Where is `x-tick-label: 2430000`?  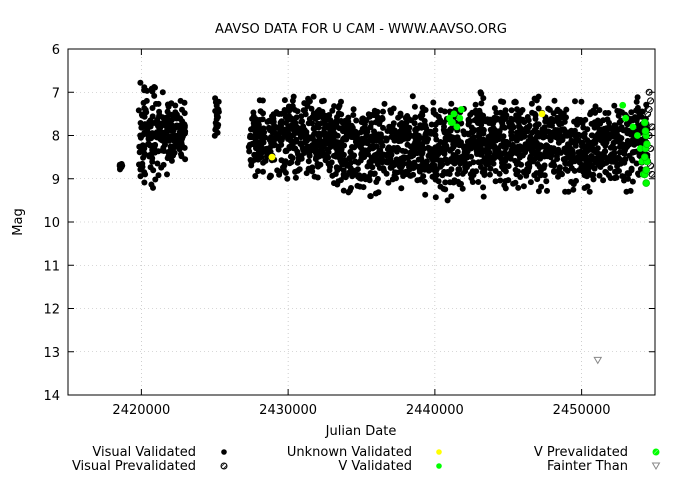
x-tick-label: 2430000 is located at coordinates (288, 410).